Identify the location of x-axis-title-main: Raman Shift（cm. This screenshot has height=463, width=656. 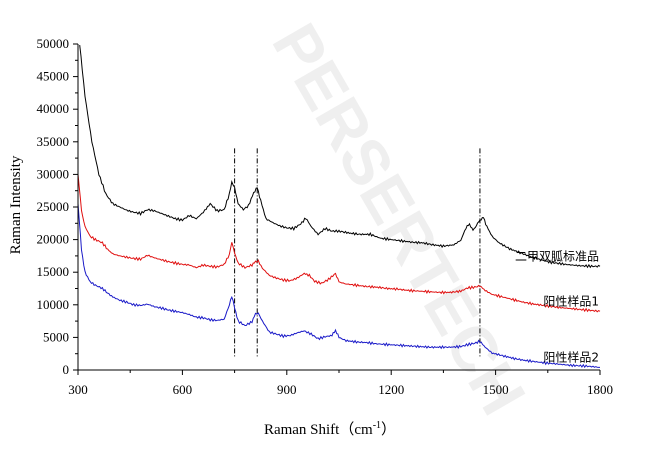
(318, 429).